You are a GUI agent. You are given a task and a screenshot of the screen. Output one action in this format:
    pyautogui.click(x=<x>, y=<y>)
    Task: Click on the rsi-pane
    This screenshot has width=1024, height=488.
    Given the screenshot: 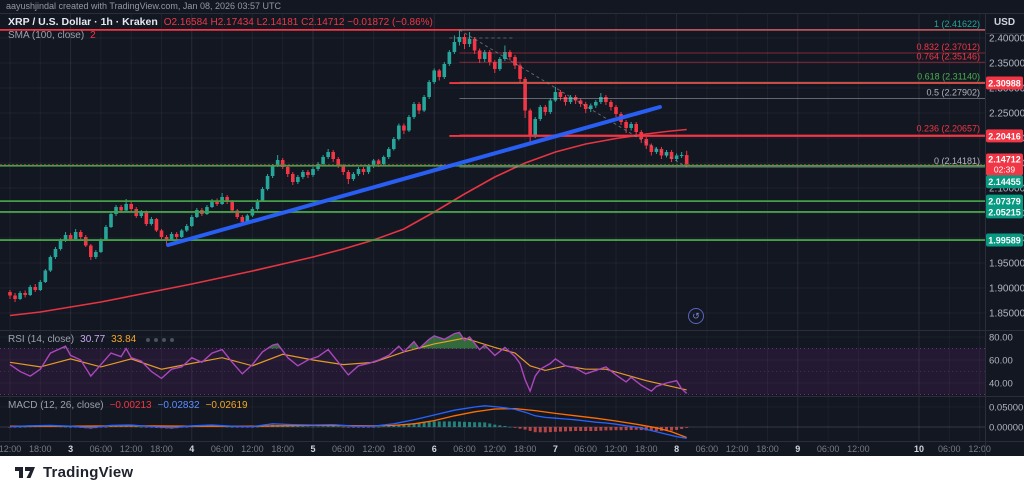 What is the action you would take?
    pyautogui.click(x=348, y=362)
    